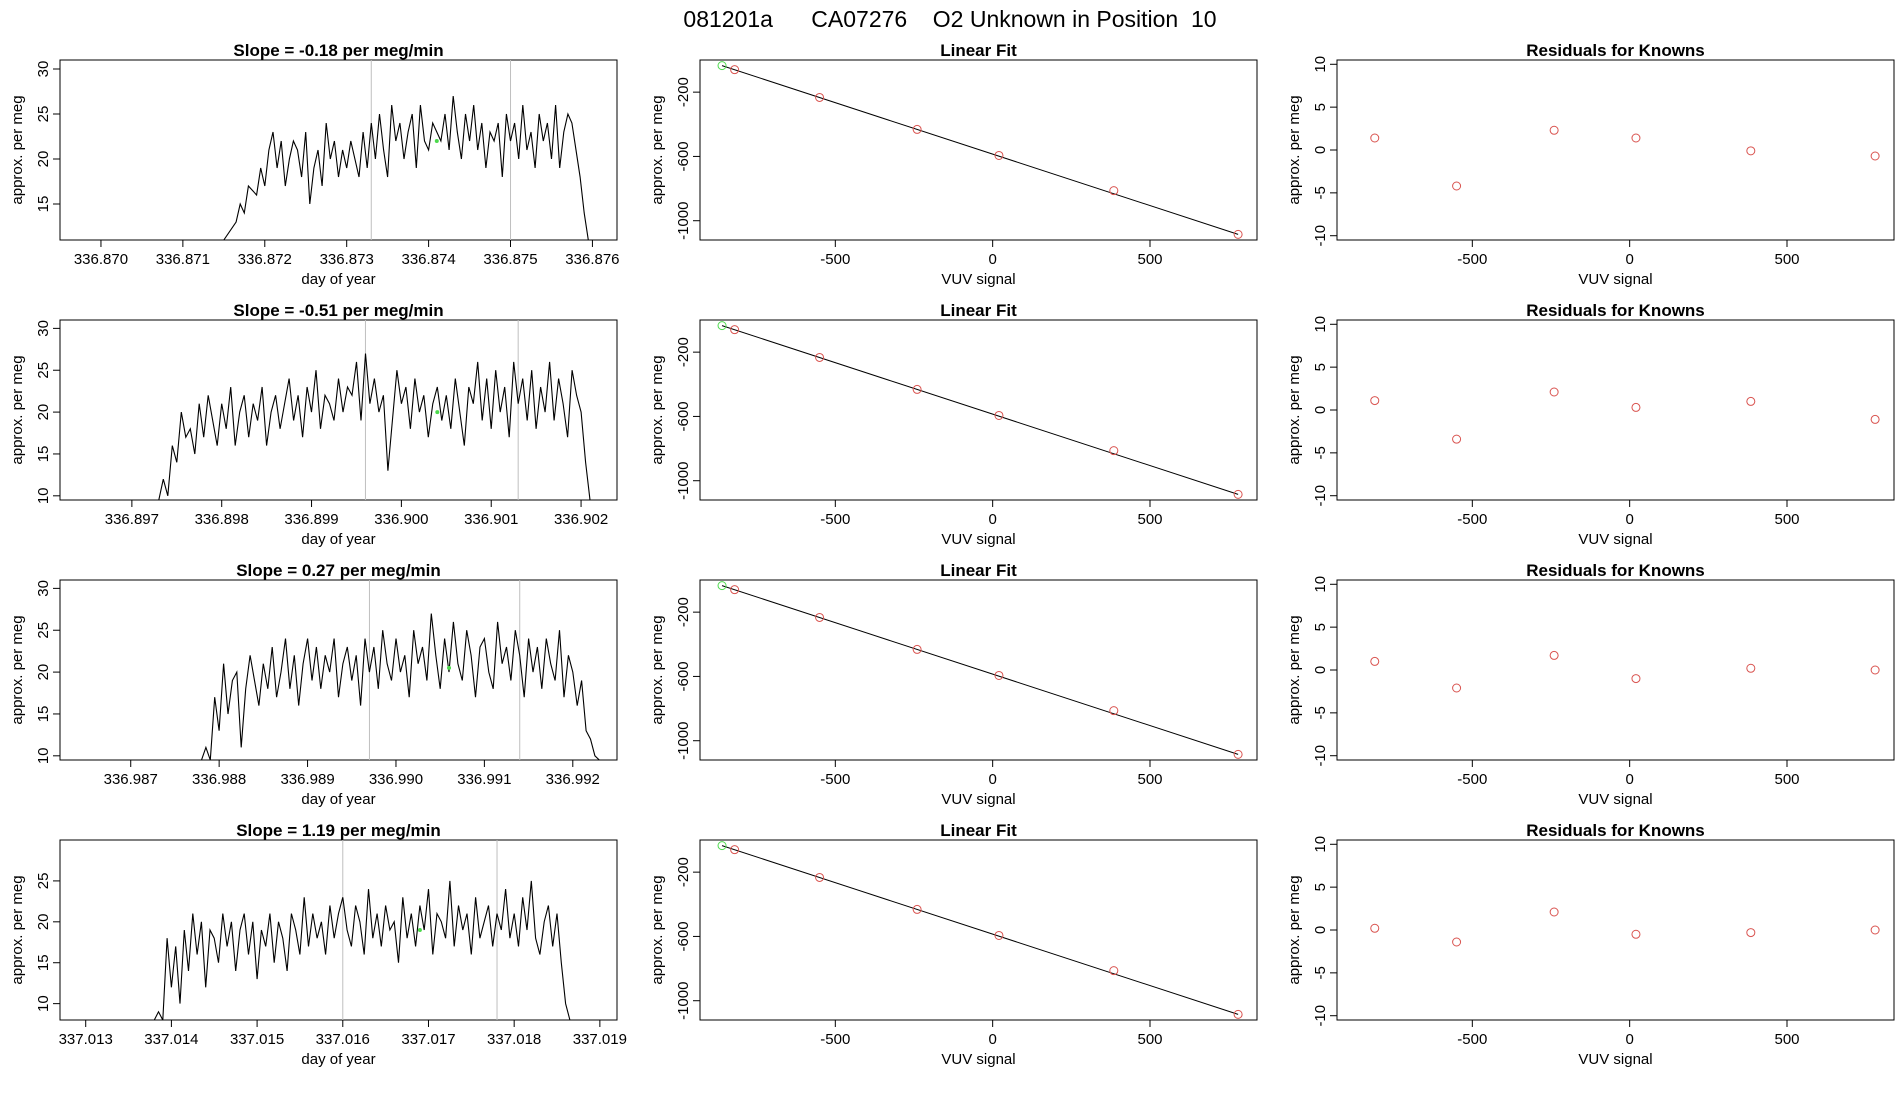 This screenshot has width=1900, height=1100. What do you see at coordinates (1875, 156) in the screenshot?
I see `residuals-1-data-point` at bounding box center [1875, 156].